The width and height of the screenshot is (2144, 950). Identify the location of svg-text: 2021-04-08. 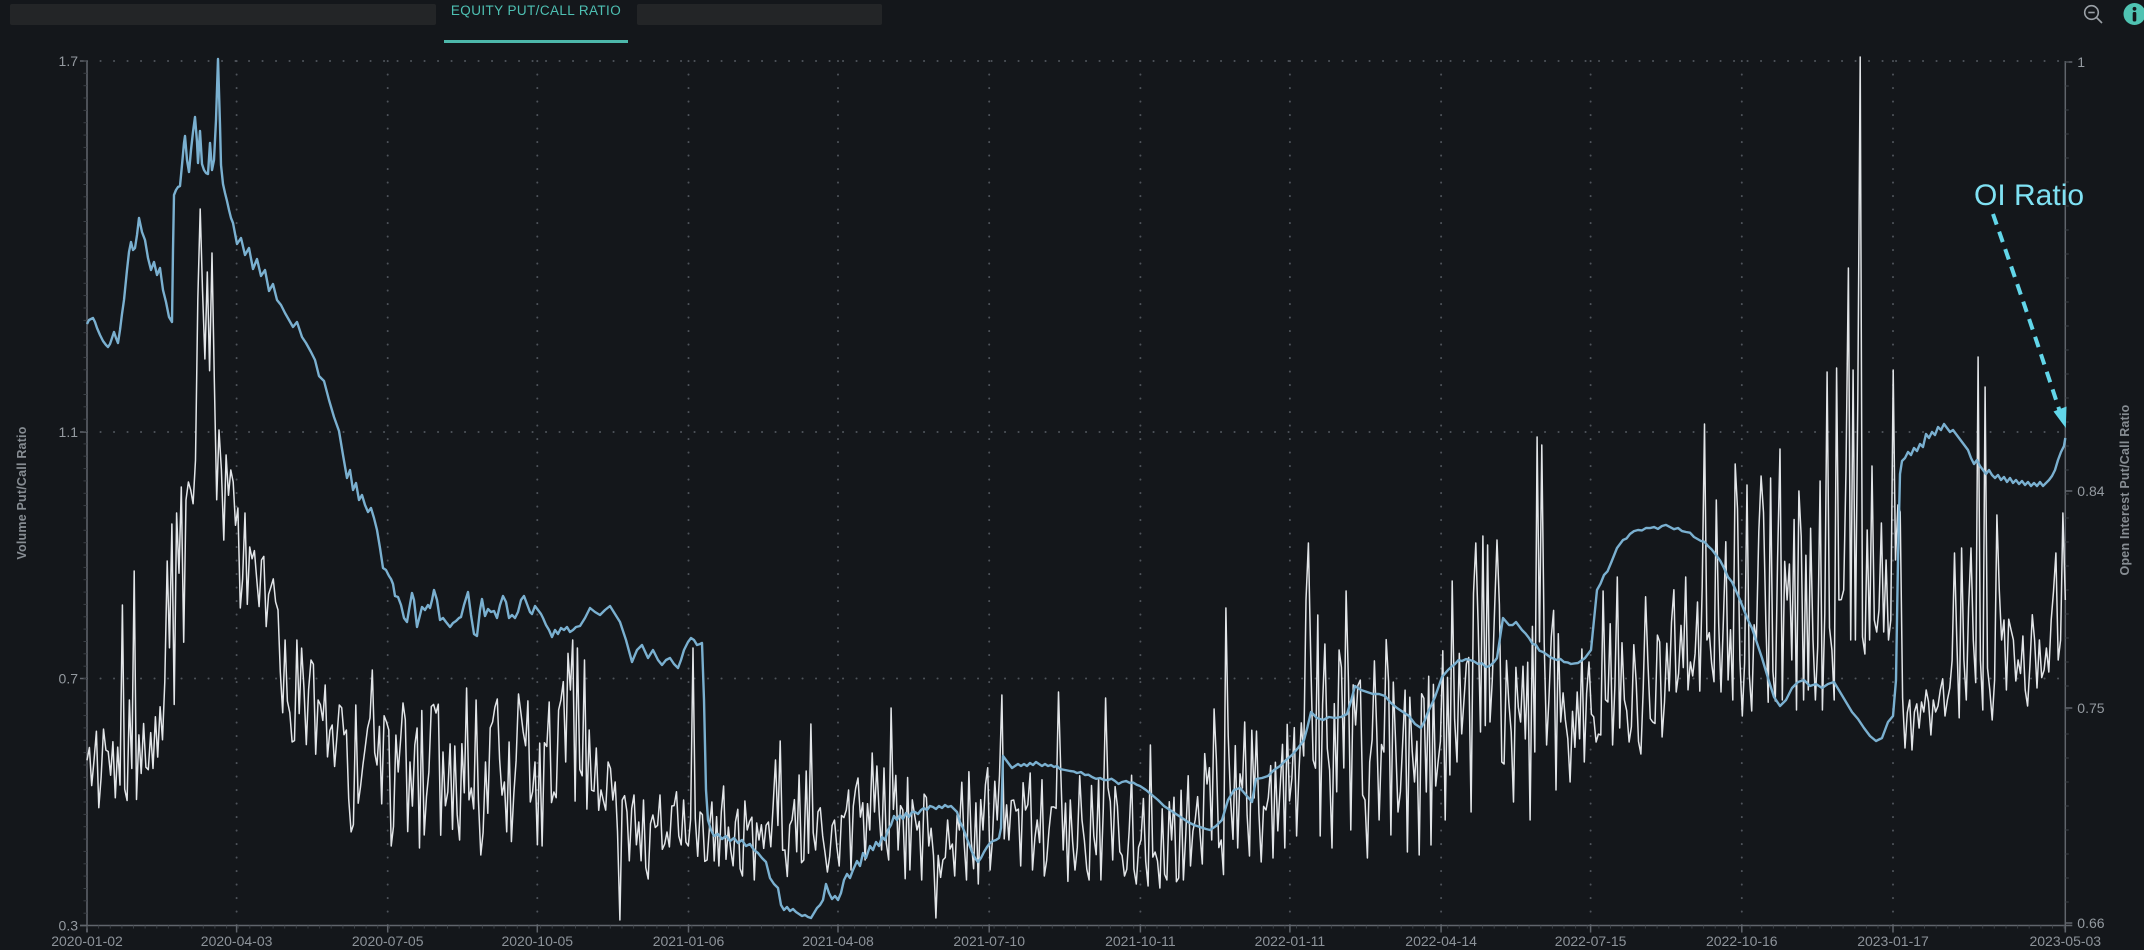
(838, 941).